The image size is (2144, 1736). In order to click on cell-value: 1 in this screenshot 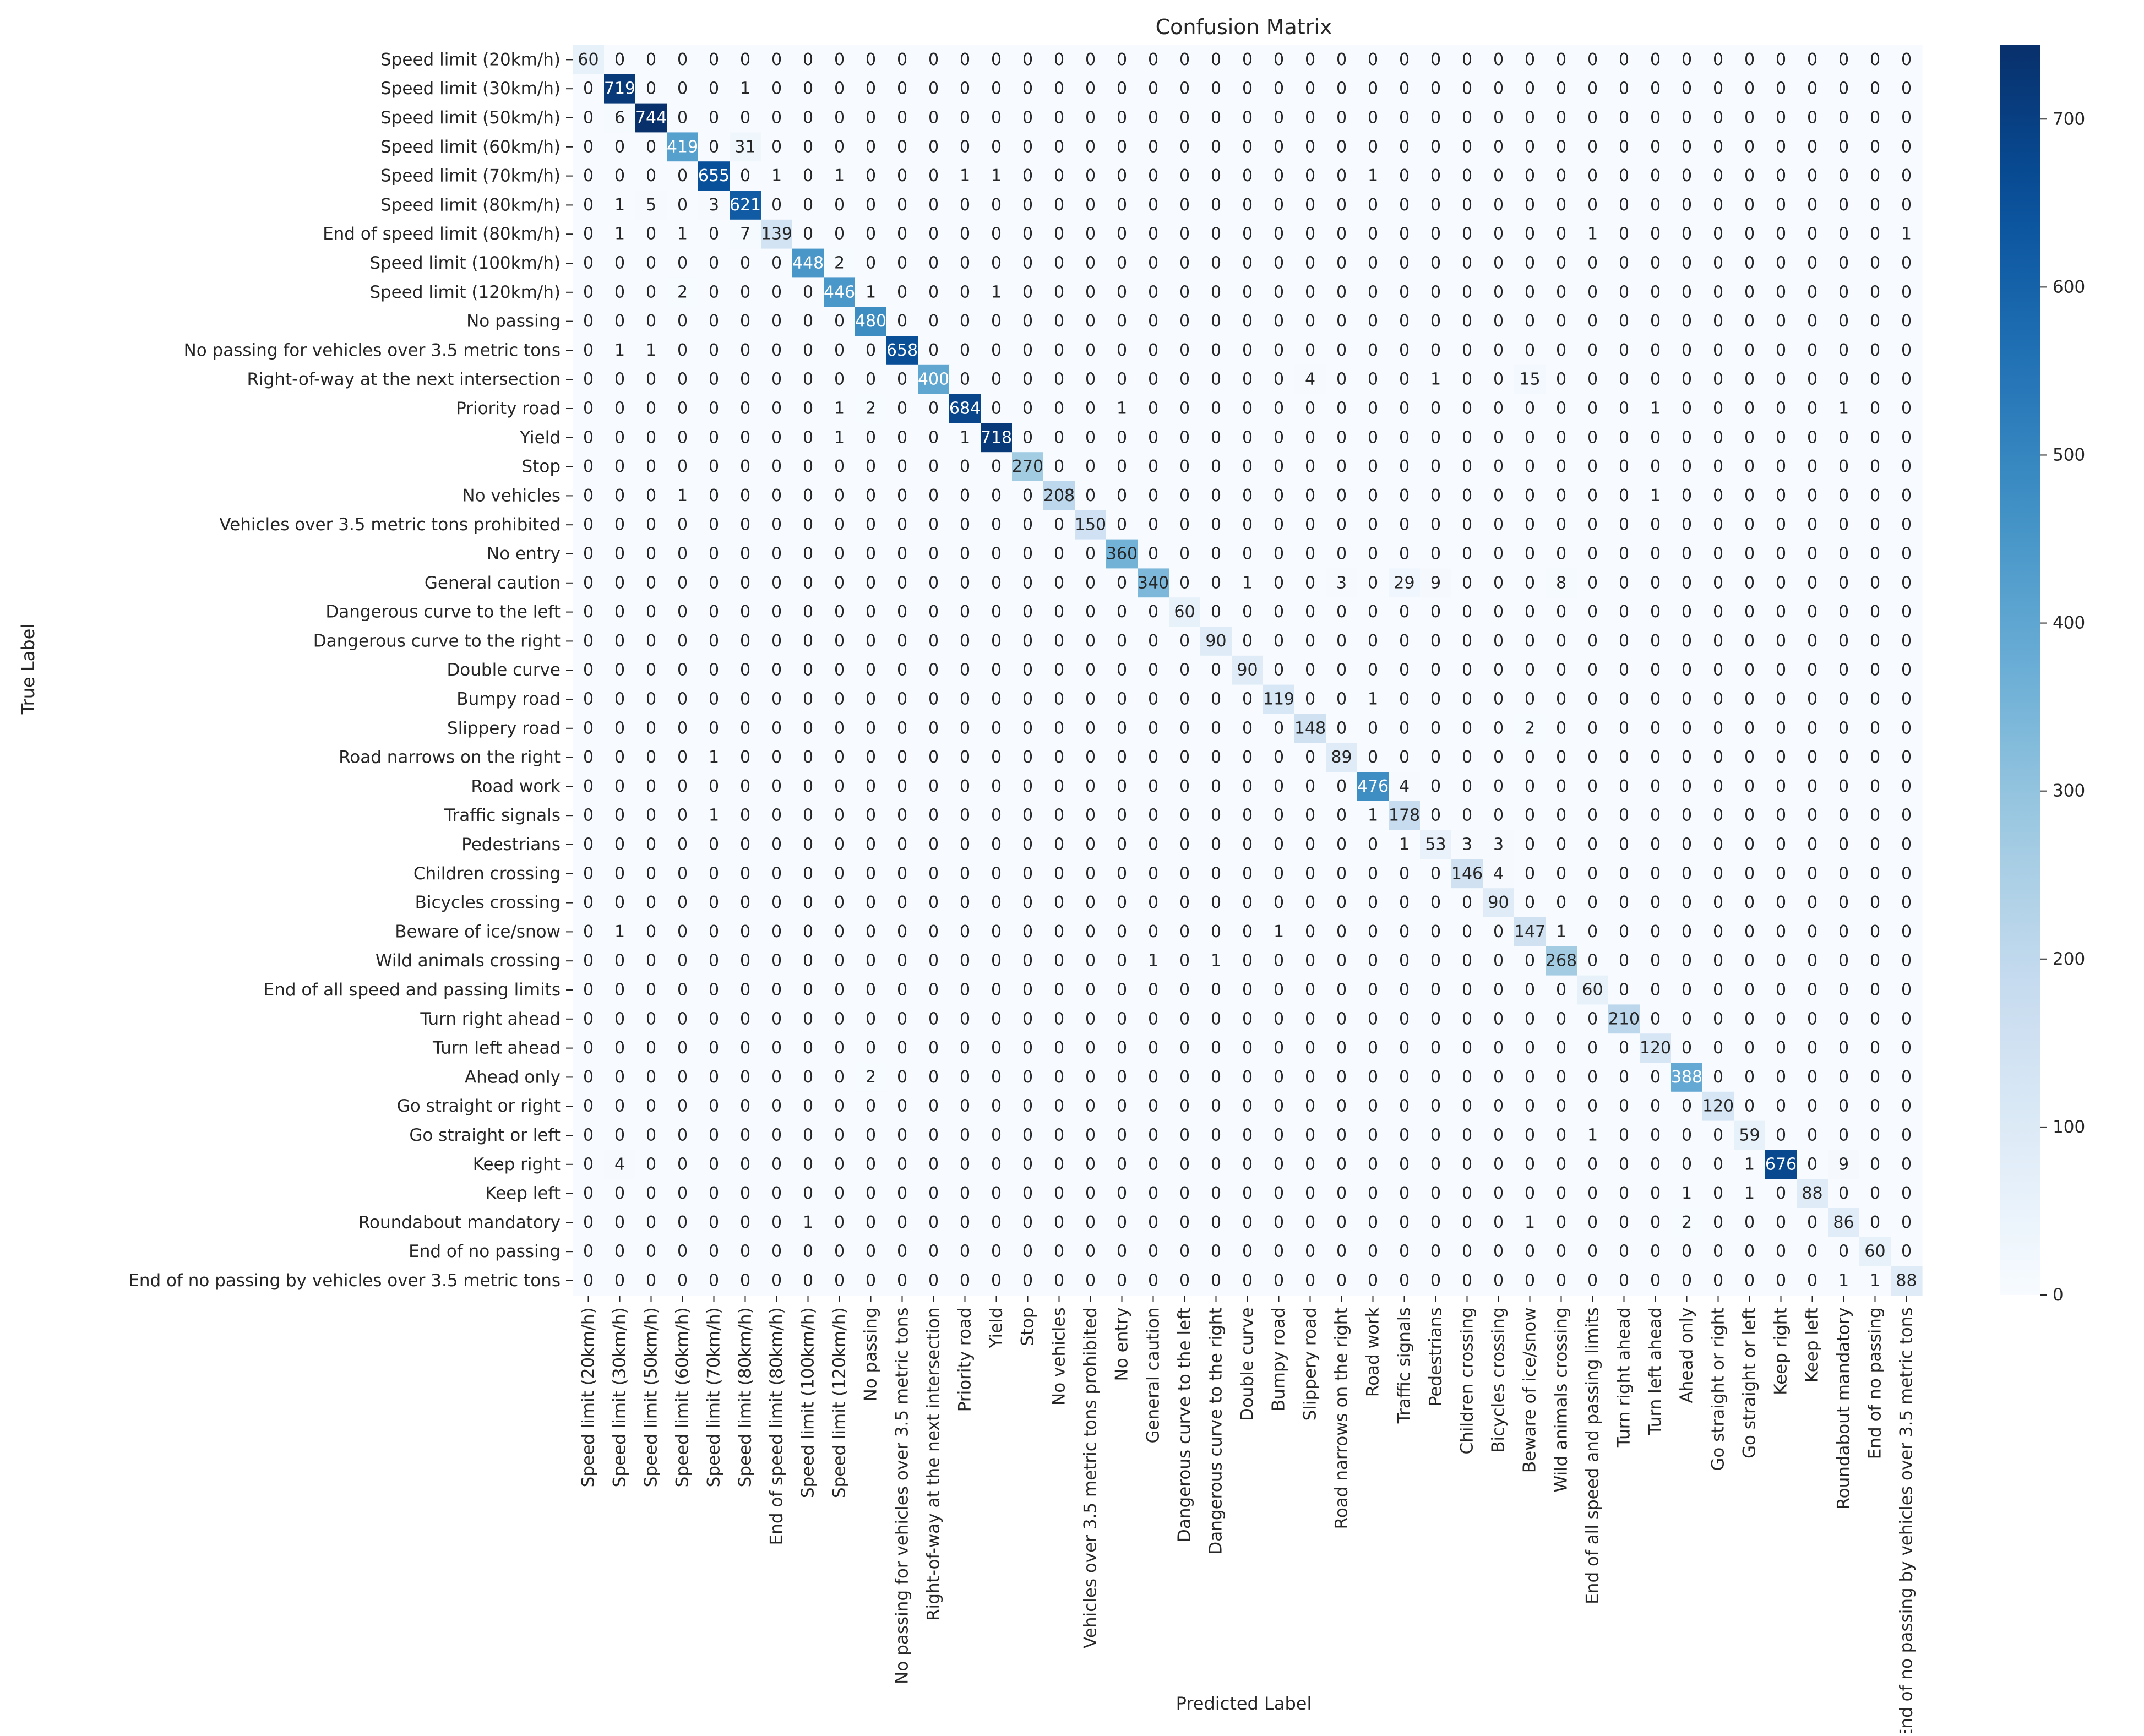, I will do `click(1405, 845)`.